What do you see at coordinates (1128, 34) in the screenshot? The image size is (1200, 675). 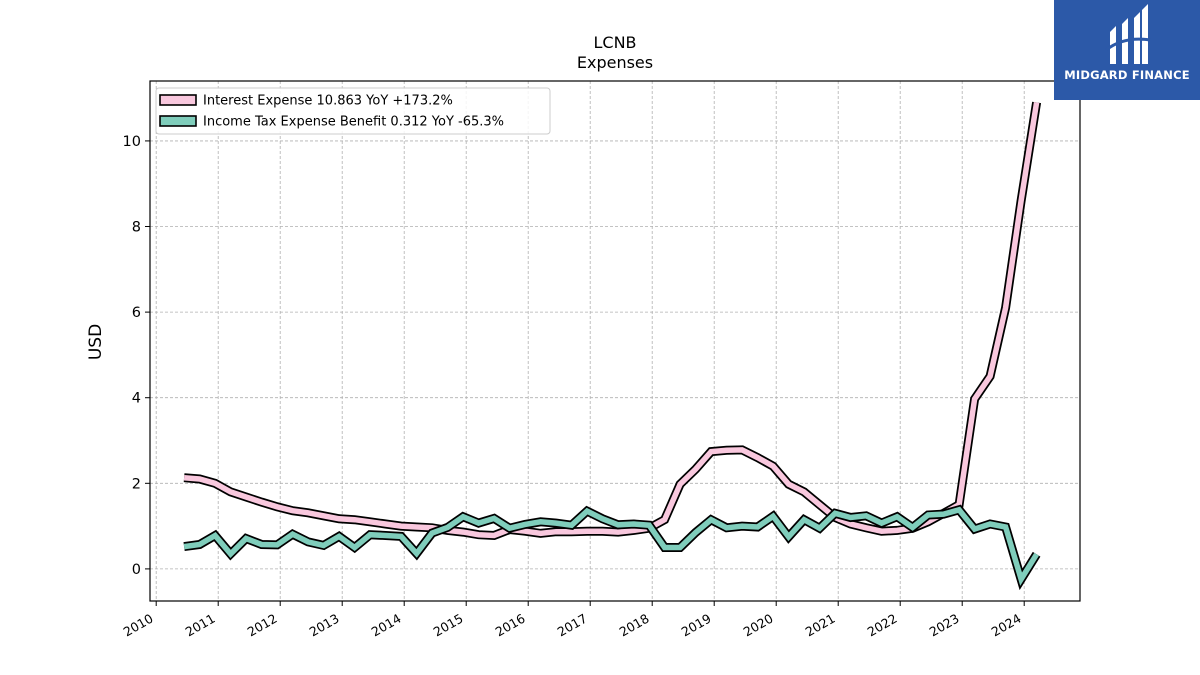 I see `midgard-logo-icon` at bounding box center [1128, 34].